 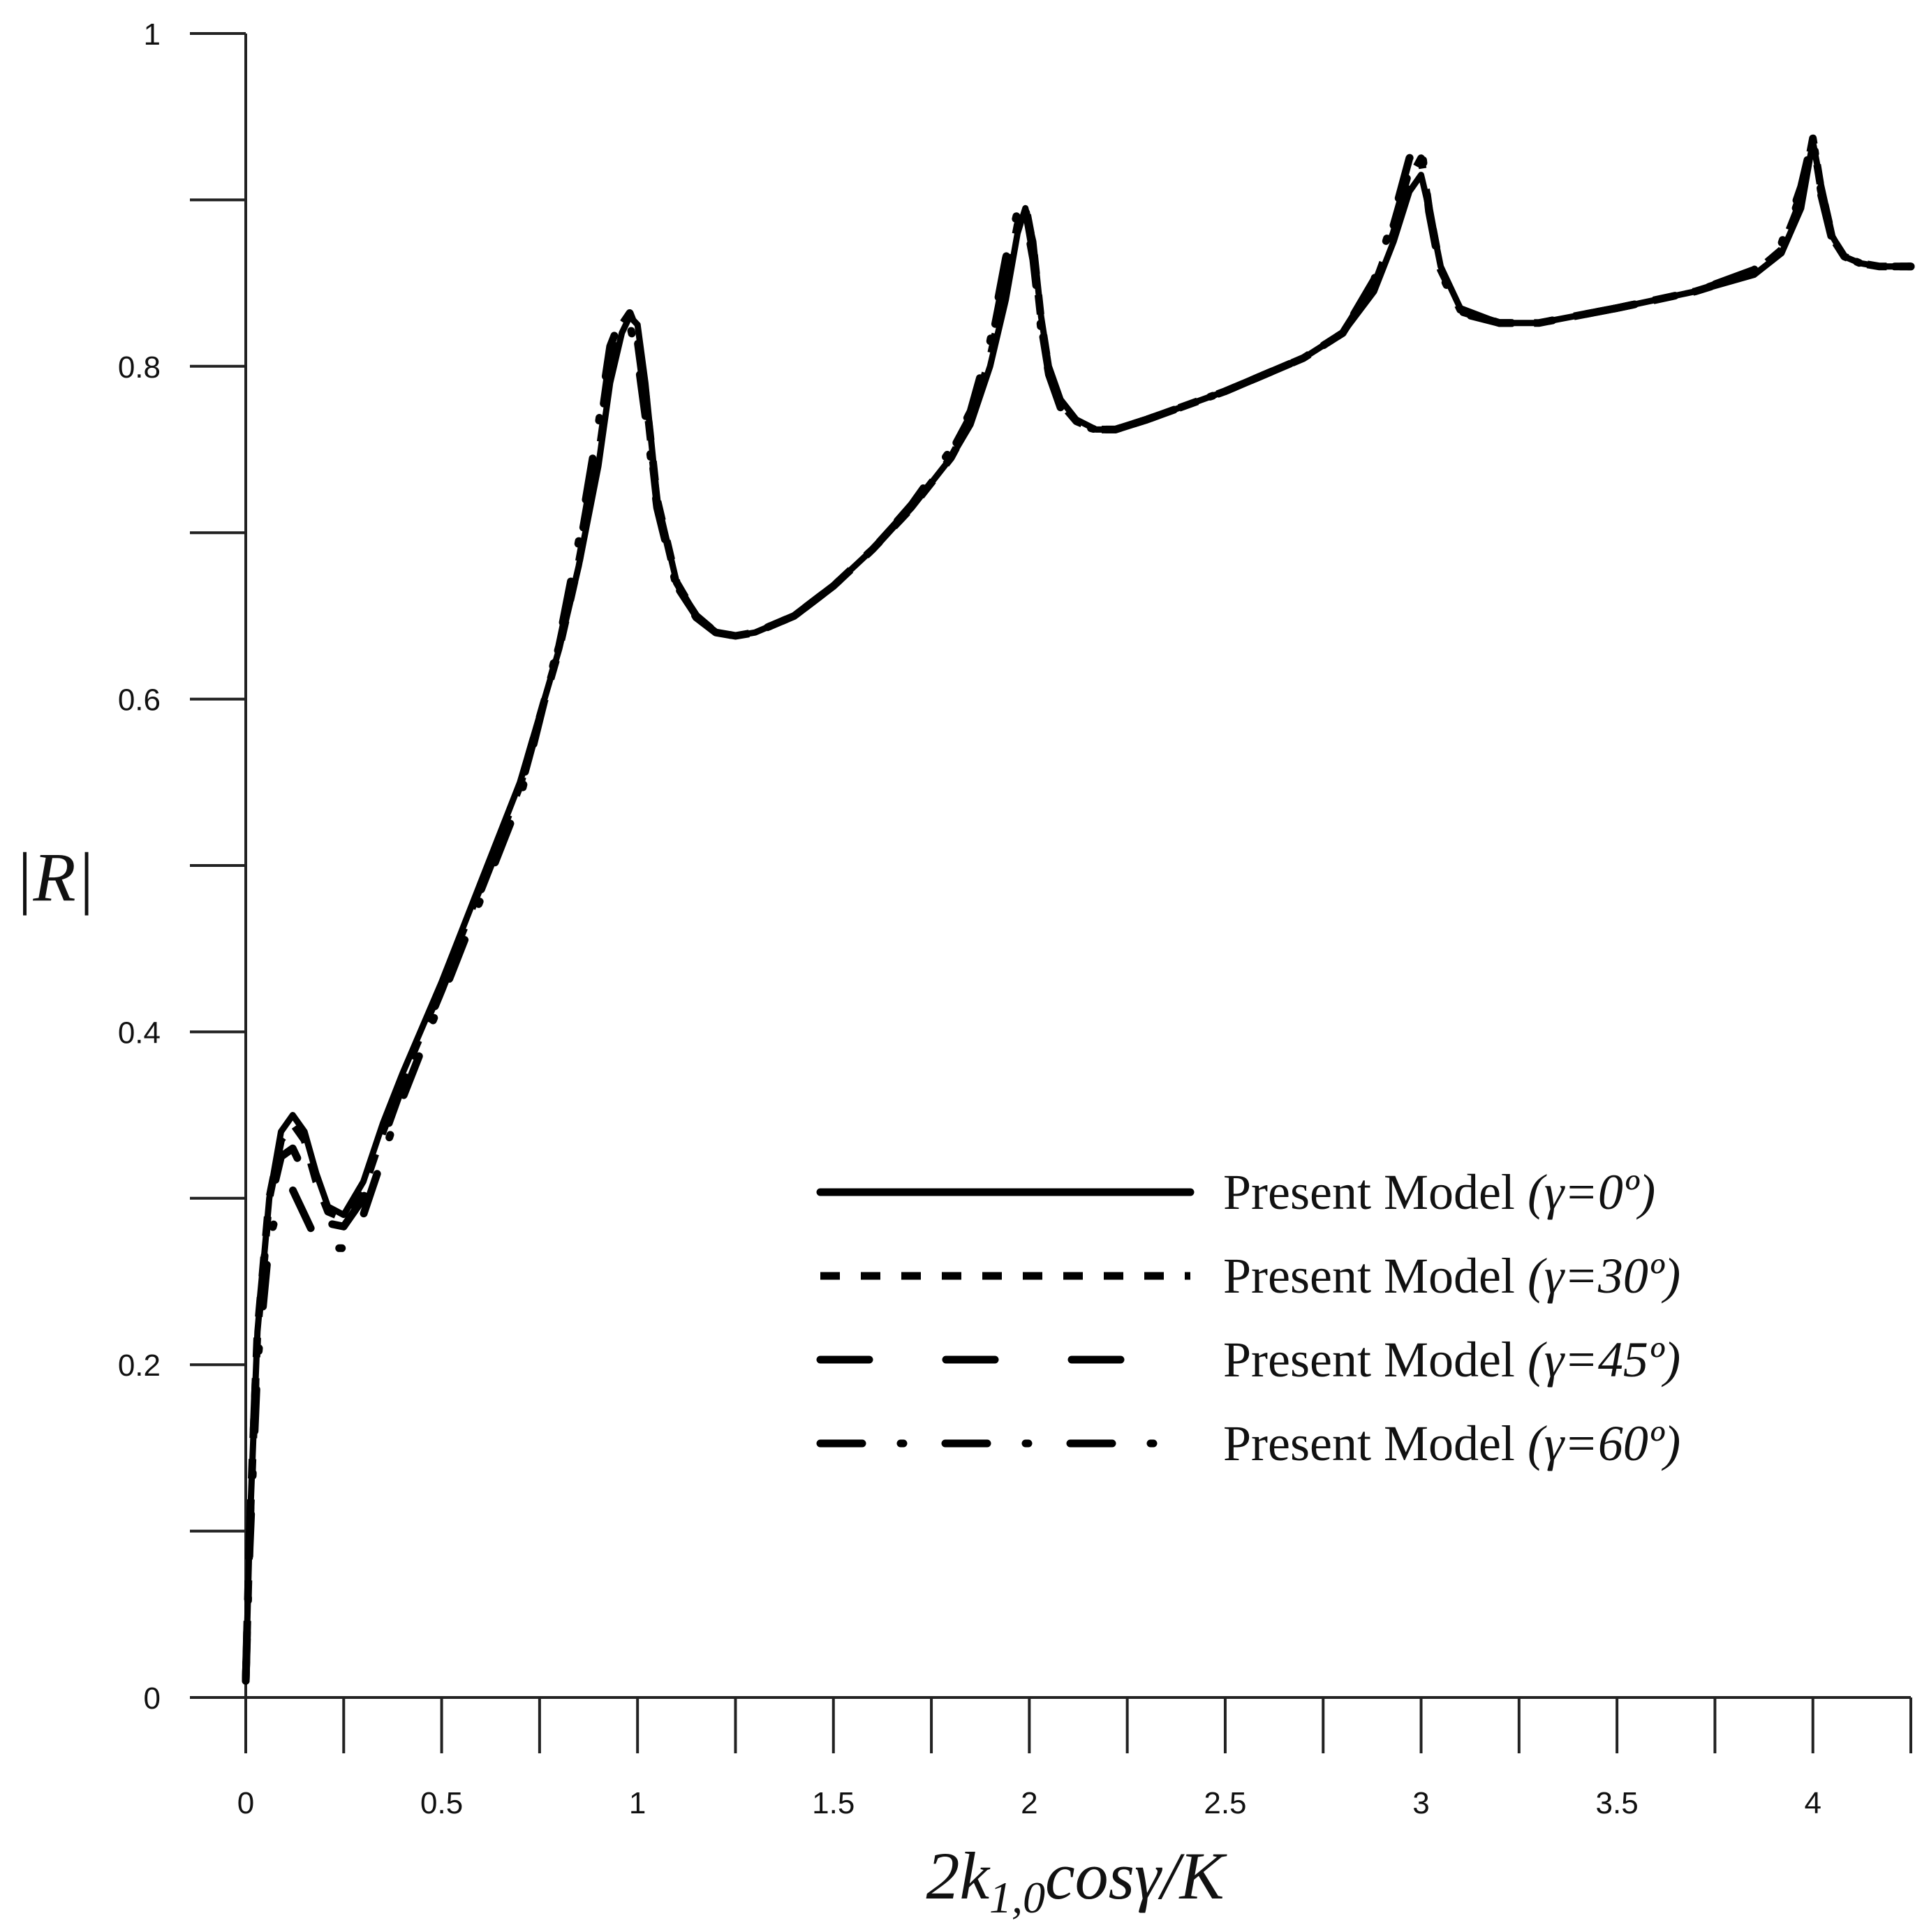 What do you see at coordinates (1604, 1360) in the screenshot?
I see `legend-label-param: (γ=45º)` at bounding box center [1604, 1360].